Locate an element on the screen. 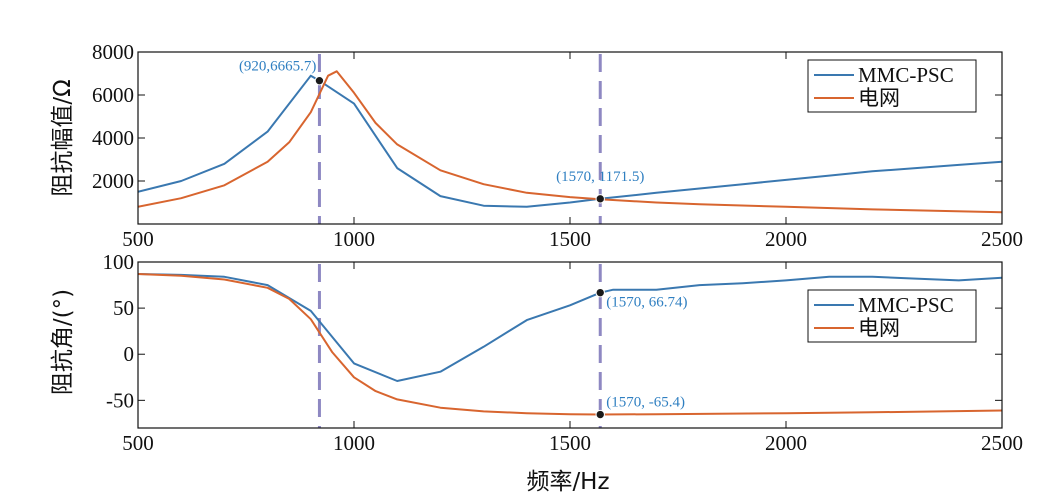 This screenshot has width=1048, height=504. chart-0-x-tick-label: 1500 is located at coordinates (570, 239).